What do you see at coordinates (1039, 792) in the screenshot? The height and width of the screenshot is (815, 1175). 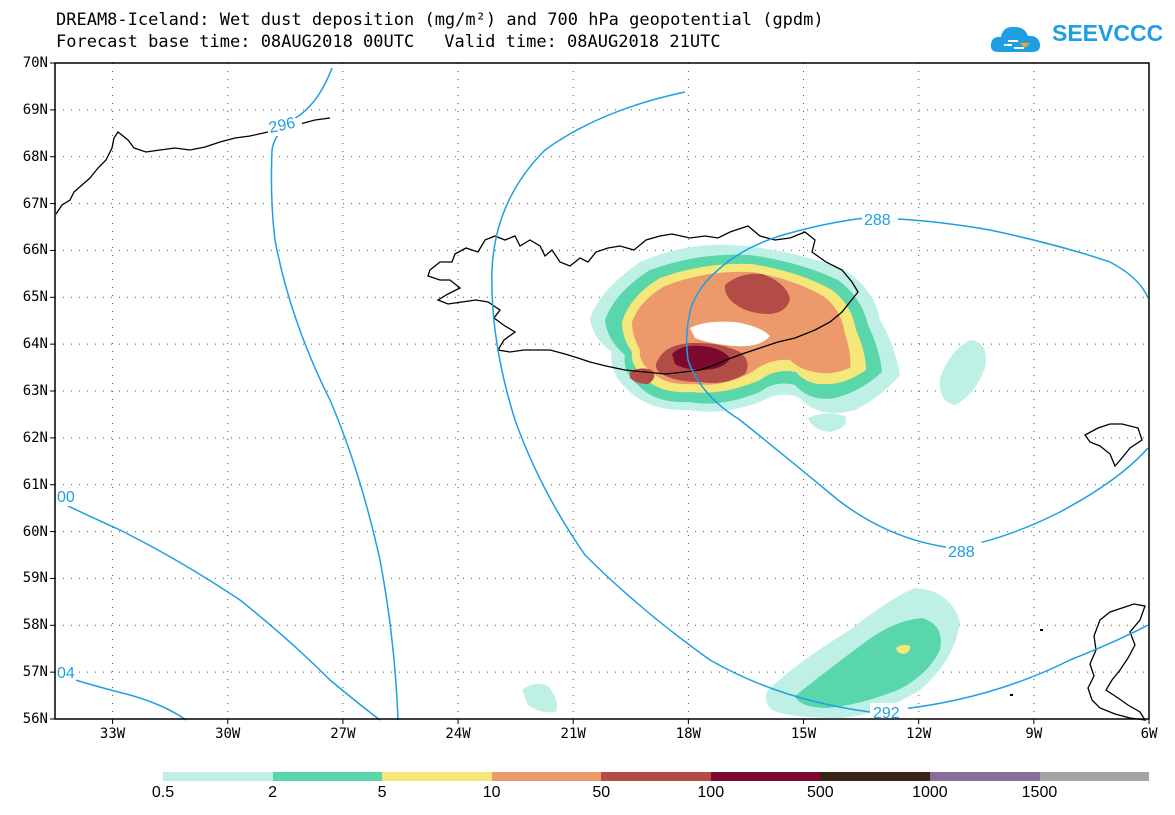 I see `legend-label: 1500` at bounding box center [1039, 792].